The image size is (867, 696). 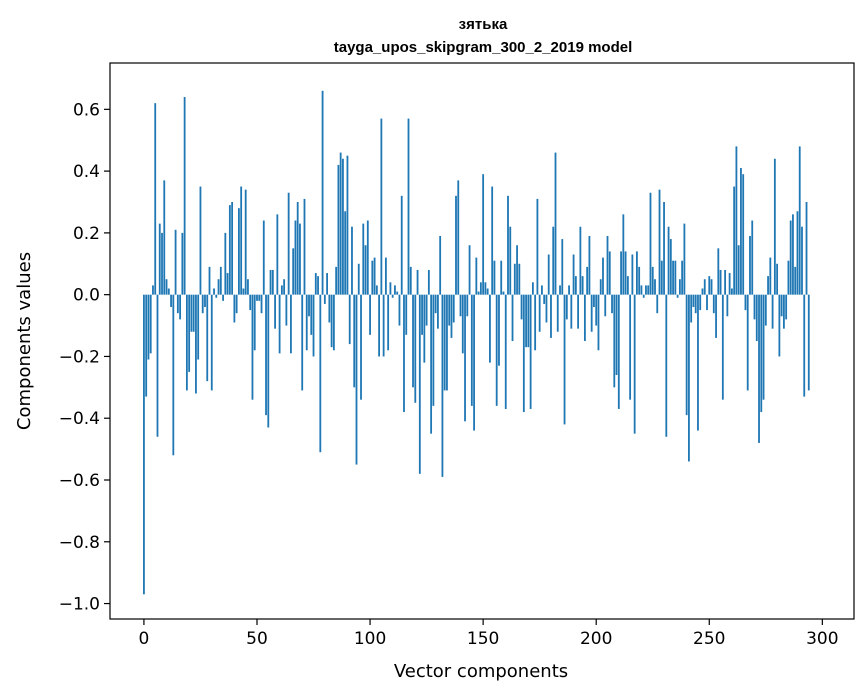 I want to click on x-tick-label: 0, so click(x=144, y=639).